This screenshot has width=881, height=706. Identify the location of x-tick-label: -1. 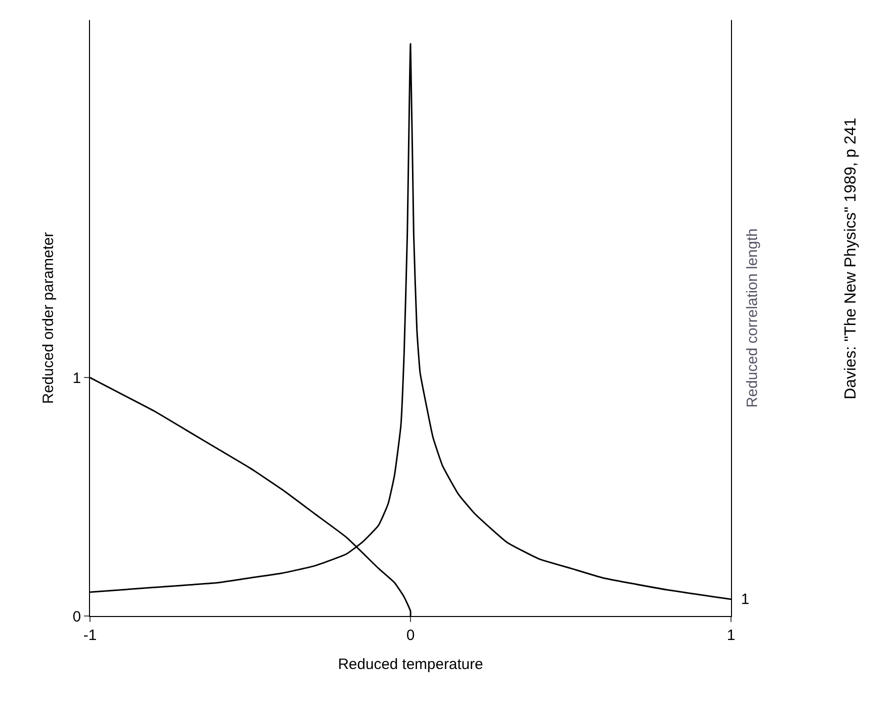
(90, 635).